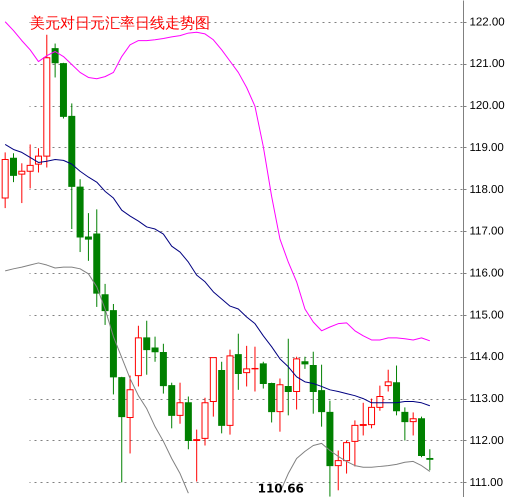 This screenshot has height=497, width=508. What do you see at coordinates (281, 489) in the screenshot?
I see `annotation: 110.66` at bounding box center [281, 489].